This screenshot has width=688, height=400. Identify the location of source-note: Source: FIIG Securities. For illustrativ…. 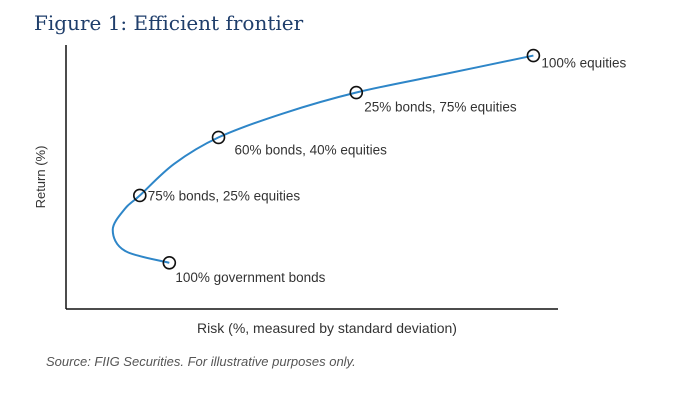
(201, 361).